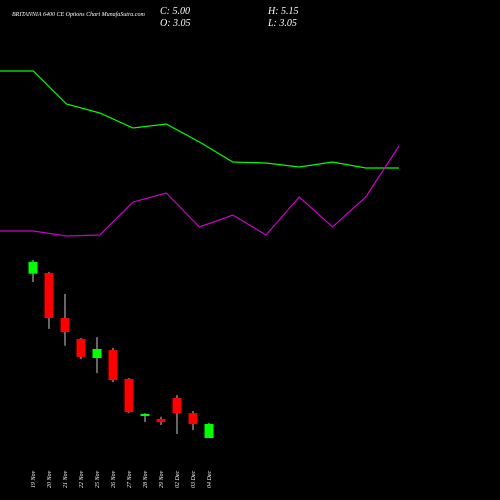 This screenshot has width=500, height=500. Describe the element at coordinates (209, 479) in the screenshot. I see `x-tick-label: 04 Dec` at that location.